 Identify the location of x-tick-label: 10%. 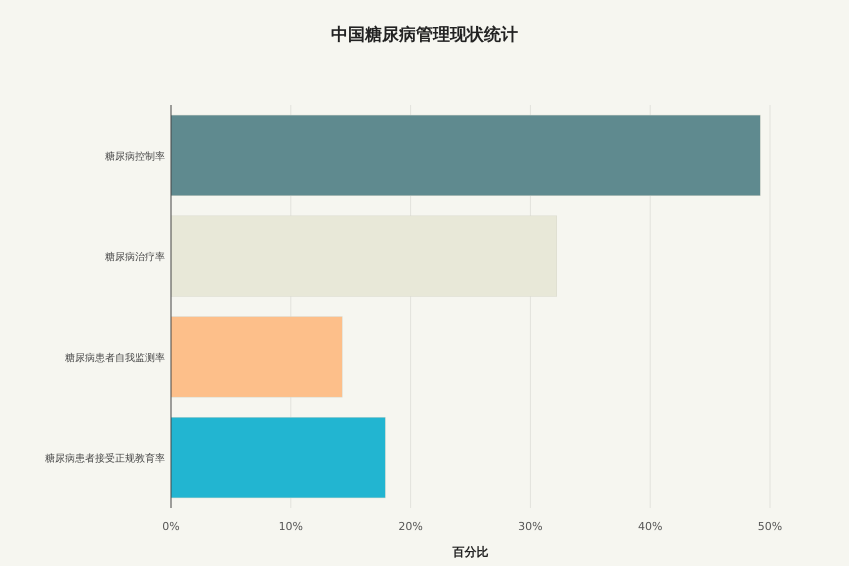
(291, 526).